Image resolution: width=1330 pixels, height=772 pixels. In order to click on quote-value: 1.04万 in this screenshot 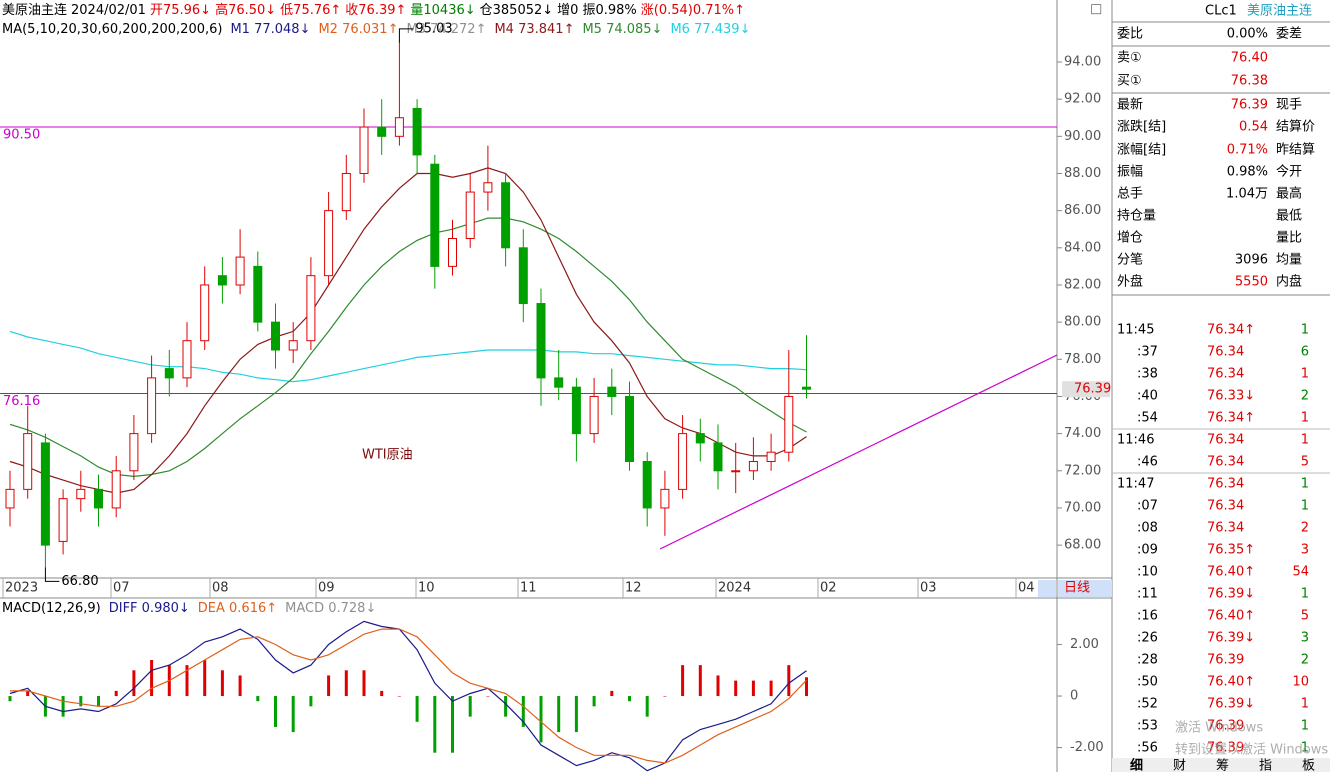, I will do `click(1247, 194)`.